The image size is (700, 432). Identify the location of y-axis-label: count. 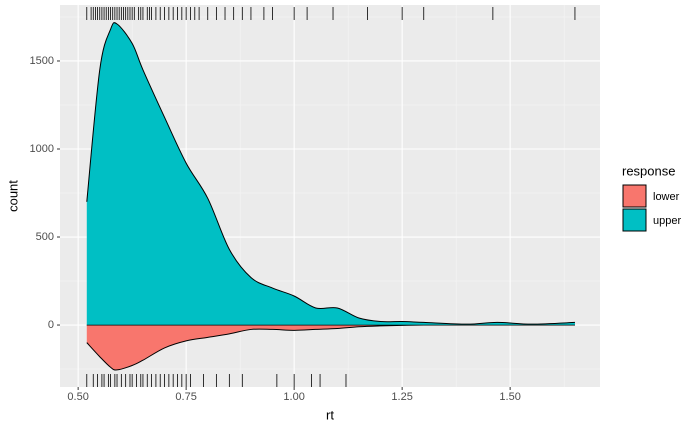
(12, 196).